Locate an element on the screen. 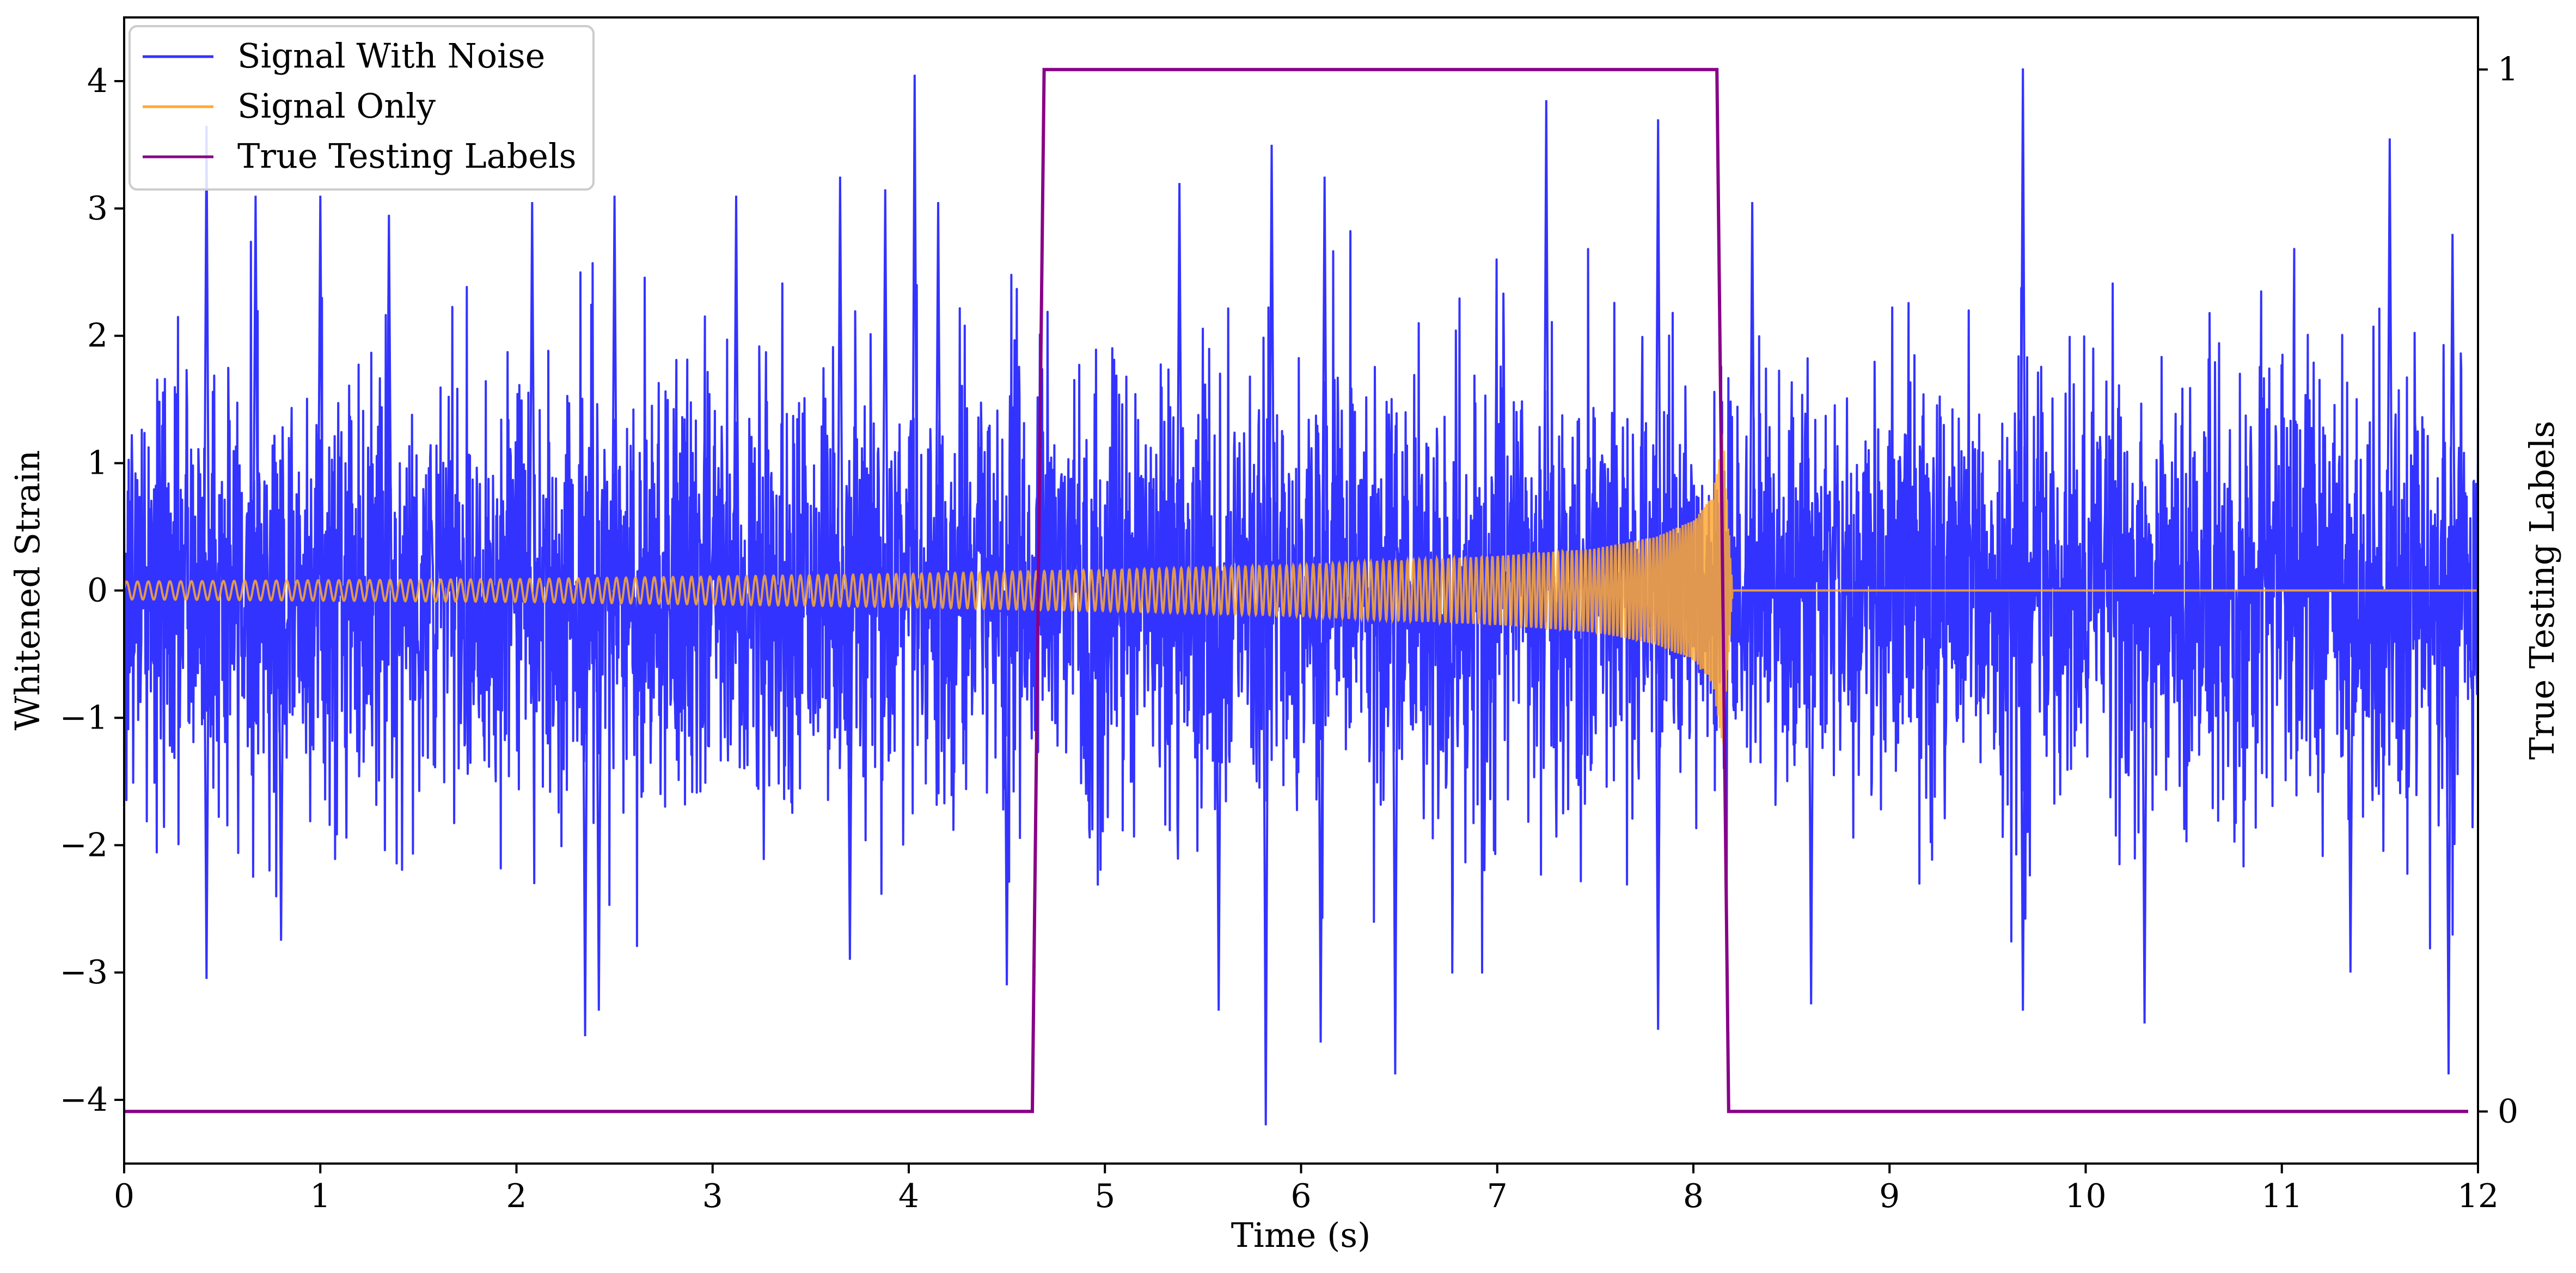  legend-box is located at coordinates (362, 108).